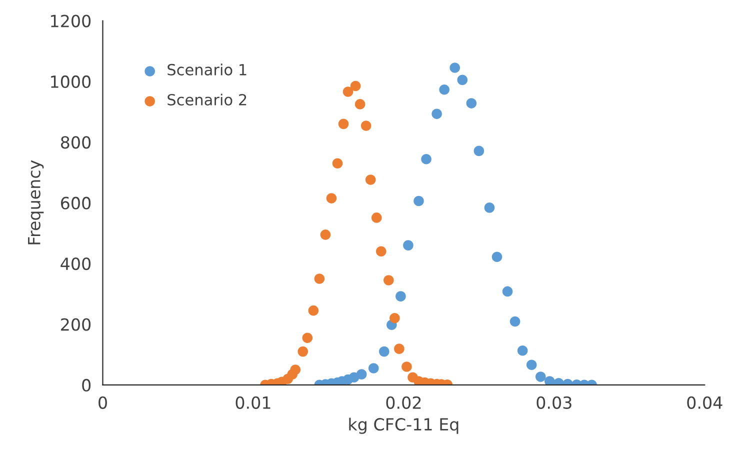 The image size is (734, 461). Describe the element at coordinates (704, 402) in the screenshot. I see `x-tick-label: 0.04` at that location.